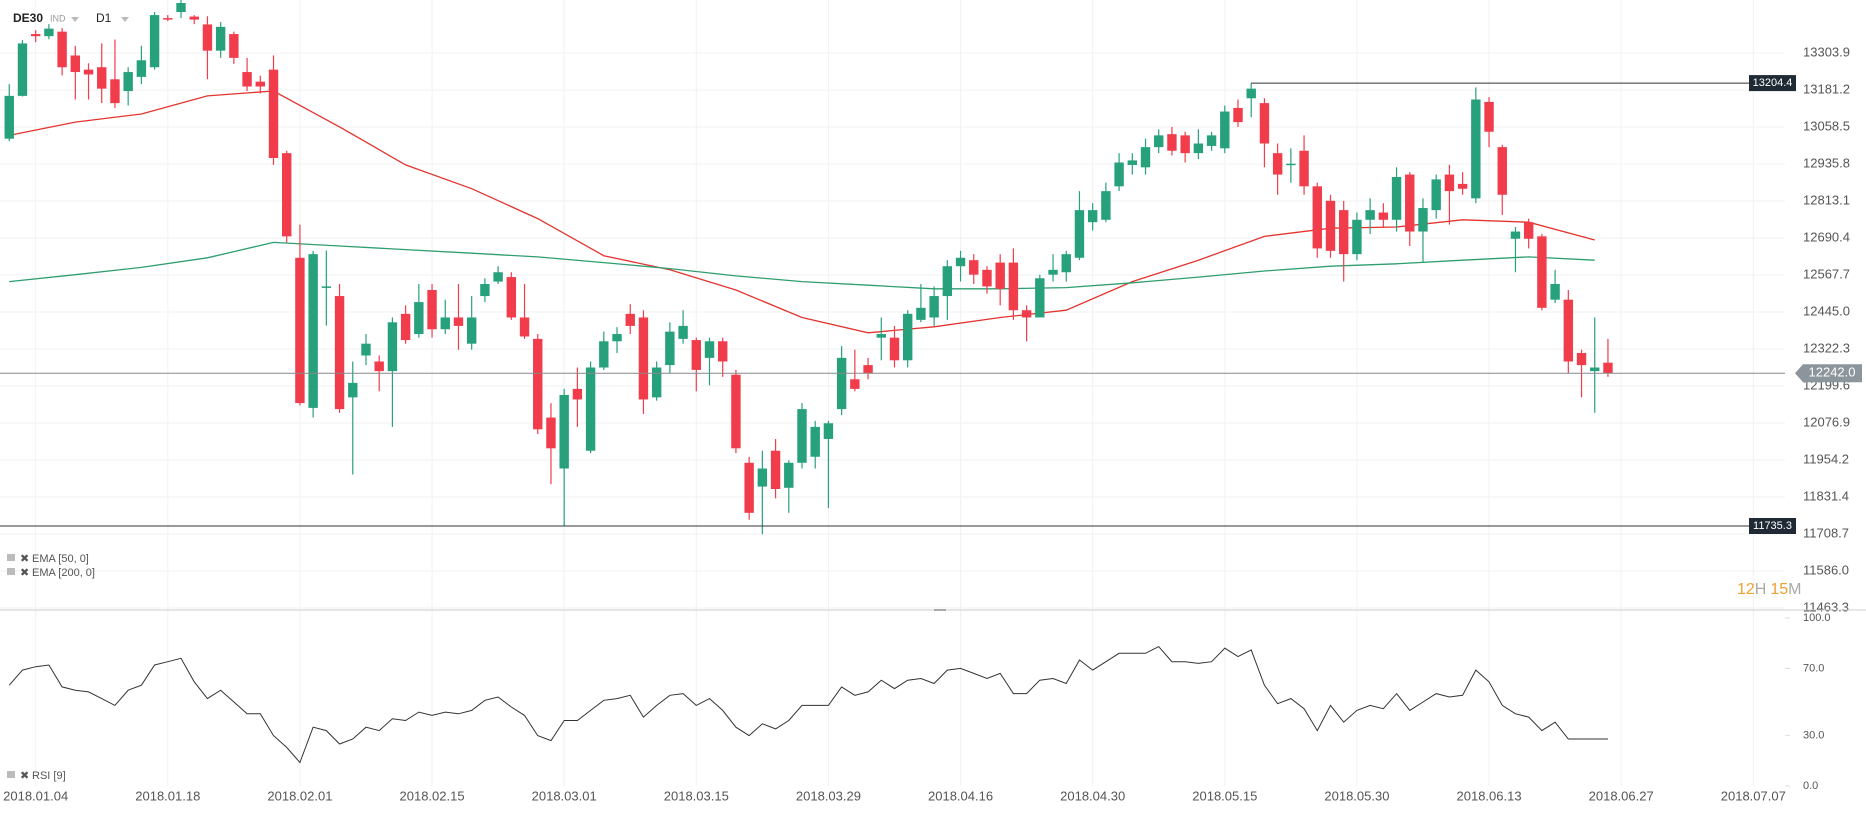 The height and width of the screenshot is (815, 1866). I want to click on x-tick-label: 2018.02.15, so click(432, 795).